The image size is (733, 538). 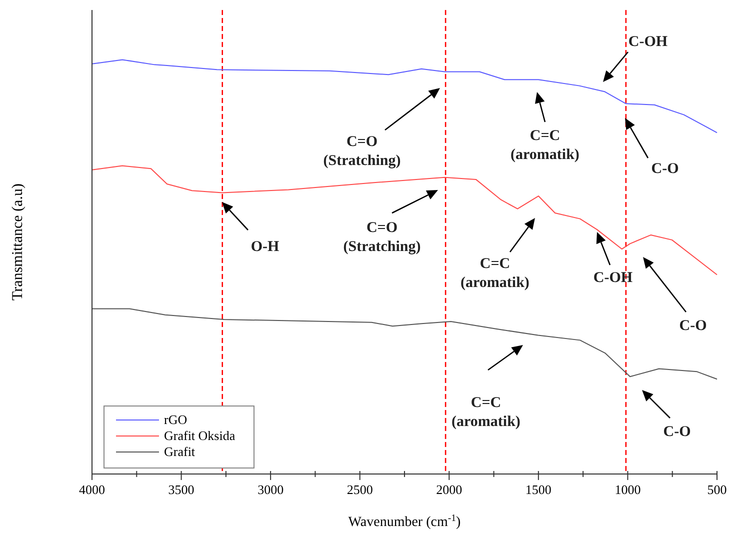 What do you see at coordinates (18, 242) in the screenshot?
I see `y-axis-title: Transmittance (a.u)` at bounding box center [18, 242].